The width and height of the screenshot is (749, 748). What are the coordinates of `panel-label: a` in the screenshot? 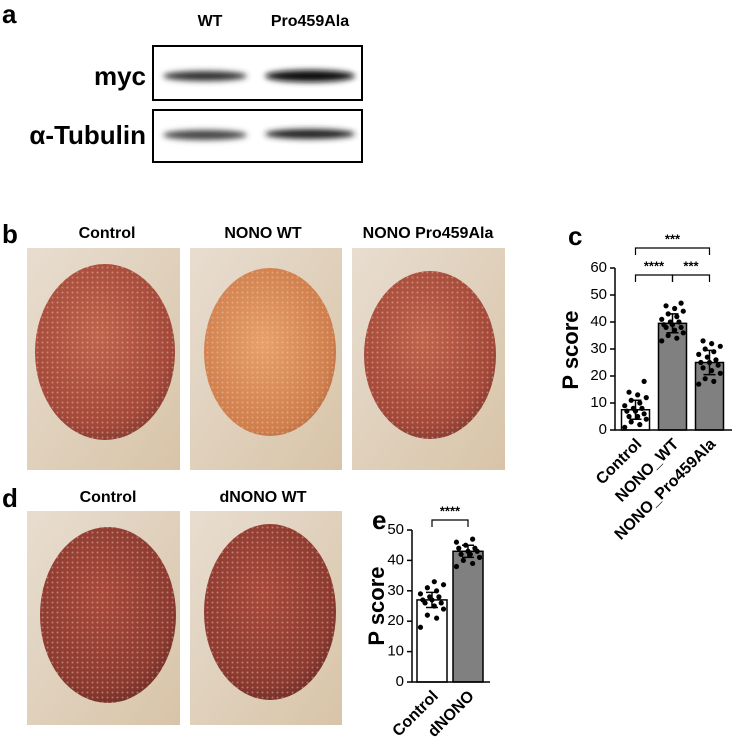 It's located at (9, 14).